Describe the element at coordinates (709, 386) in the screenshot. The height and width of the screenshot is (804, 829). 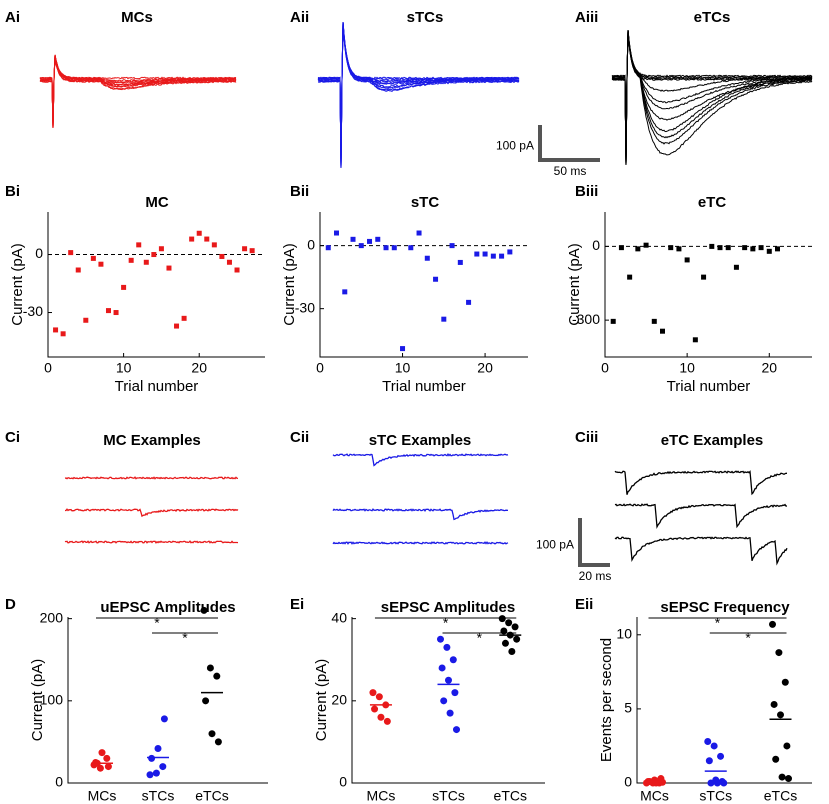
I see `x-axis-label: Trial number` at that location.